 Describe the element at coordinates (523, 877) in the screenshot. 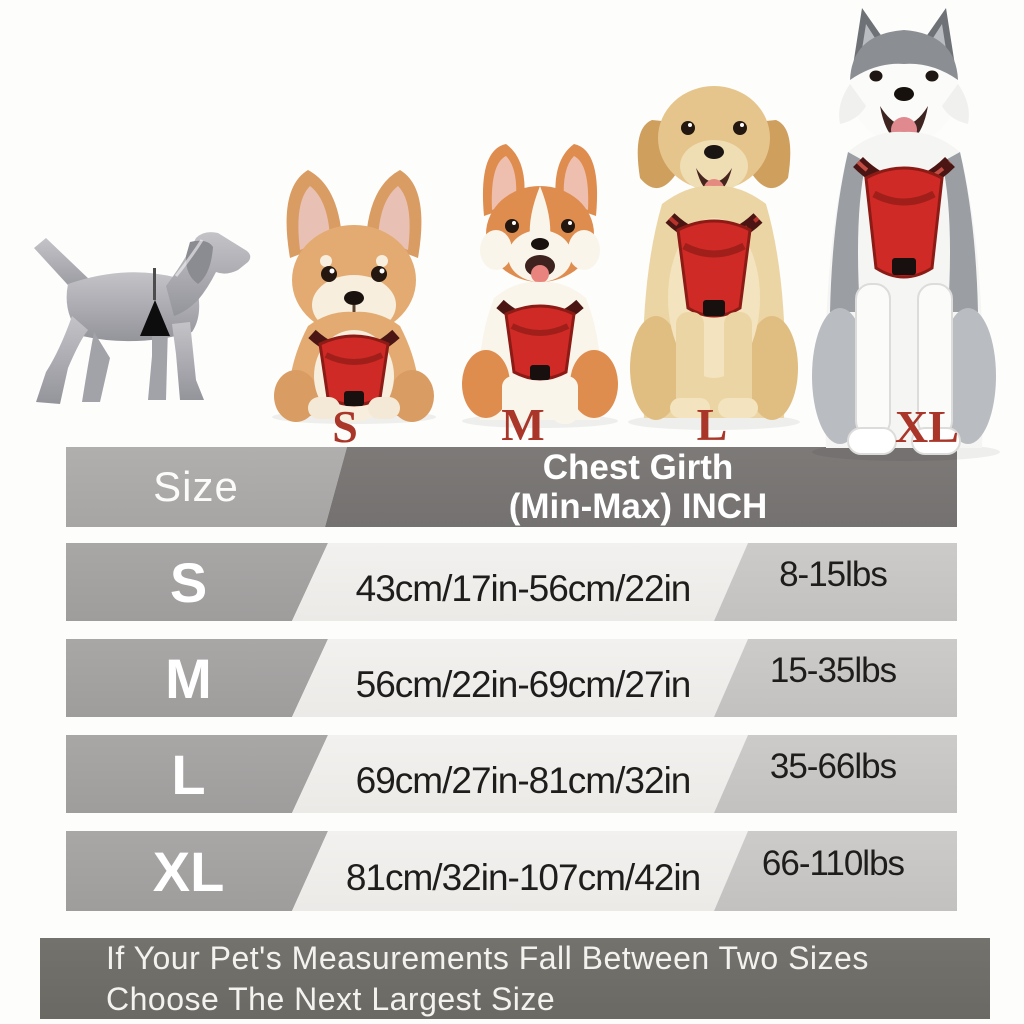

I see `row-xl-girth: 81cm/32in-107cm/42in` at that location.